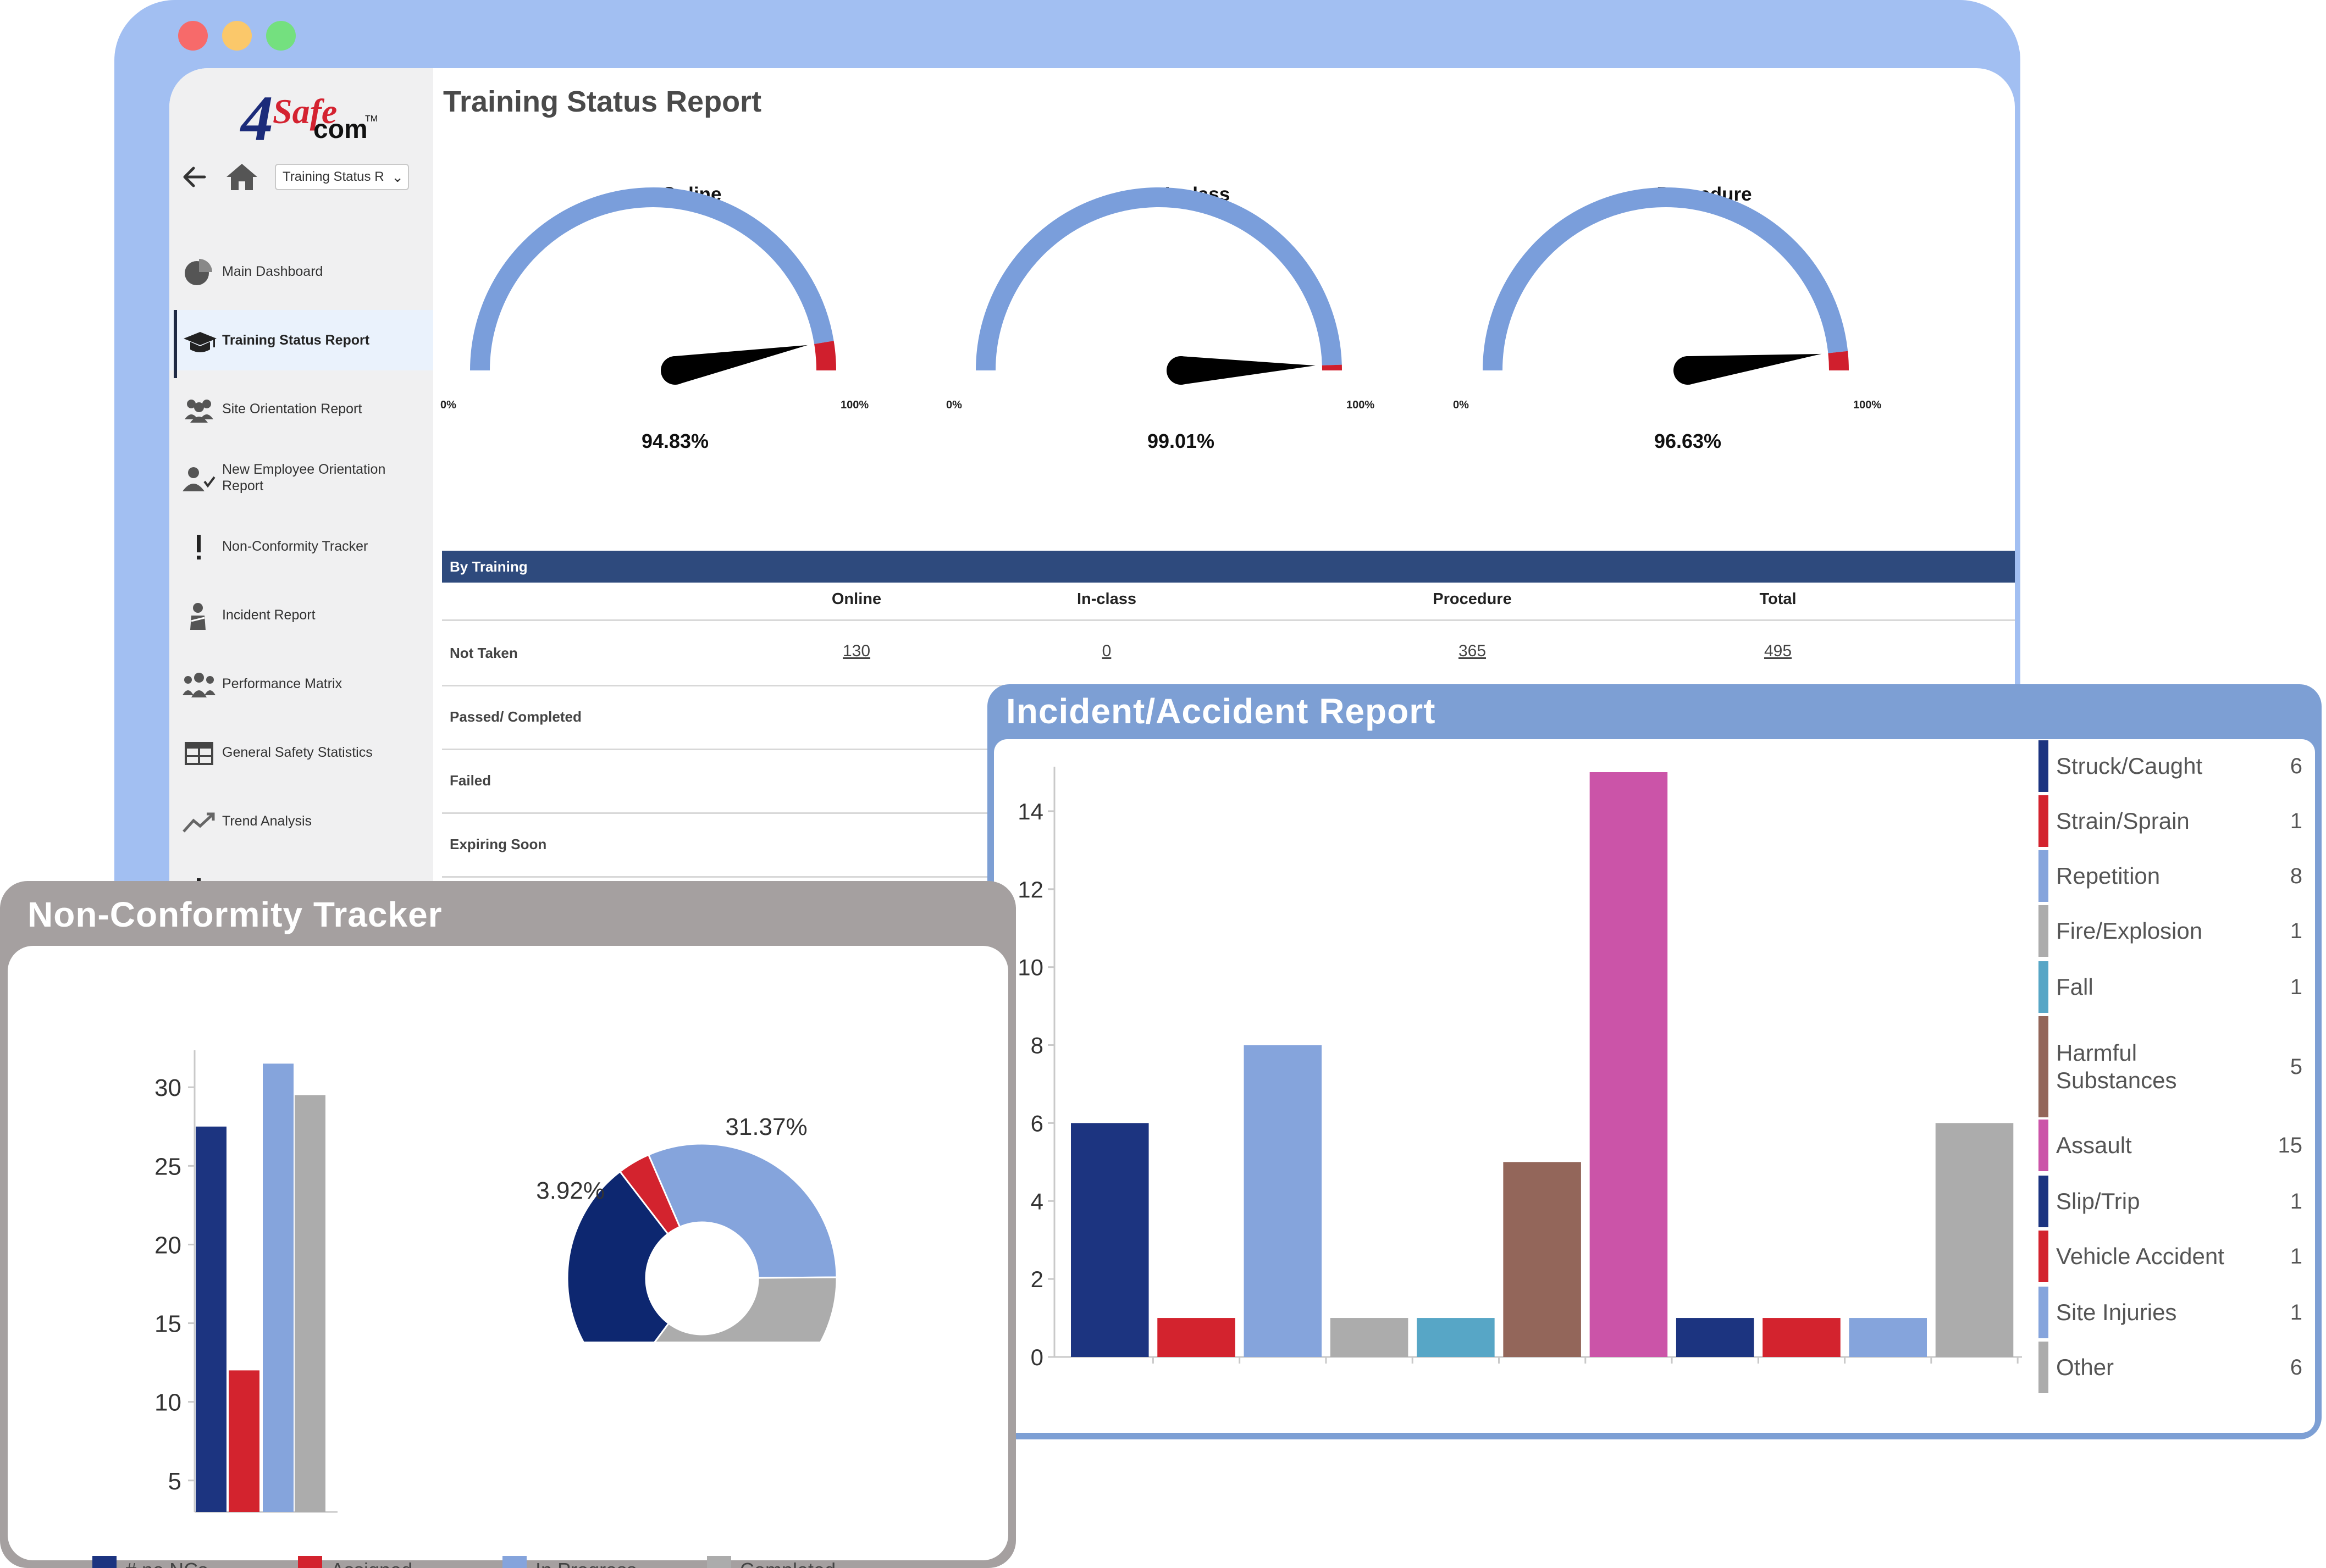  I want to click on company-logo: 4 Safe com TM, so click(310, 117).